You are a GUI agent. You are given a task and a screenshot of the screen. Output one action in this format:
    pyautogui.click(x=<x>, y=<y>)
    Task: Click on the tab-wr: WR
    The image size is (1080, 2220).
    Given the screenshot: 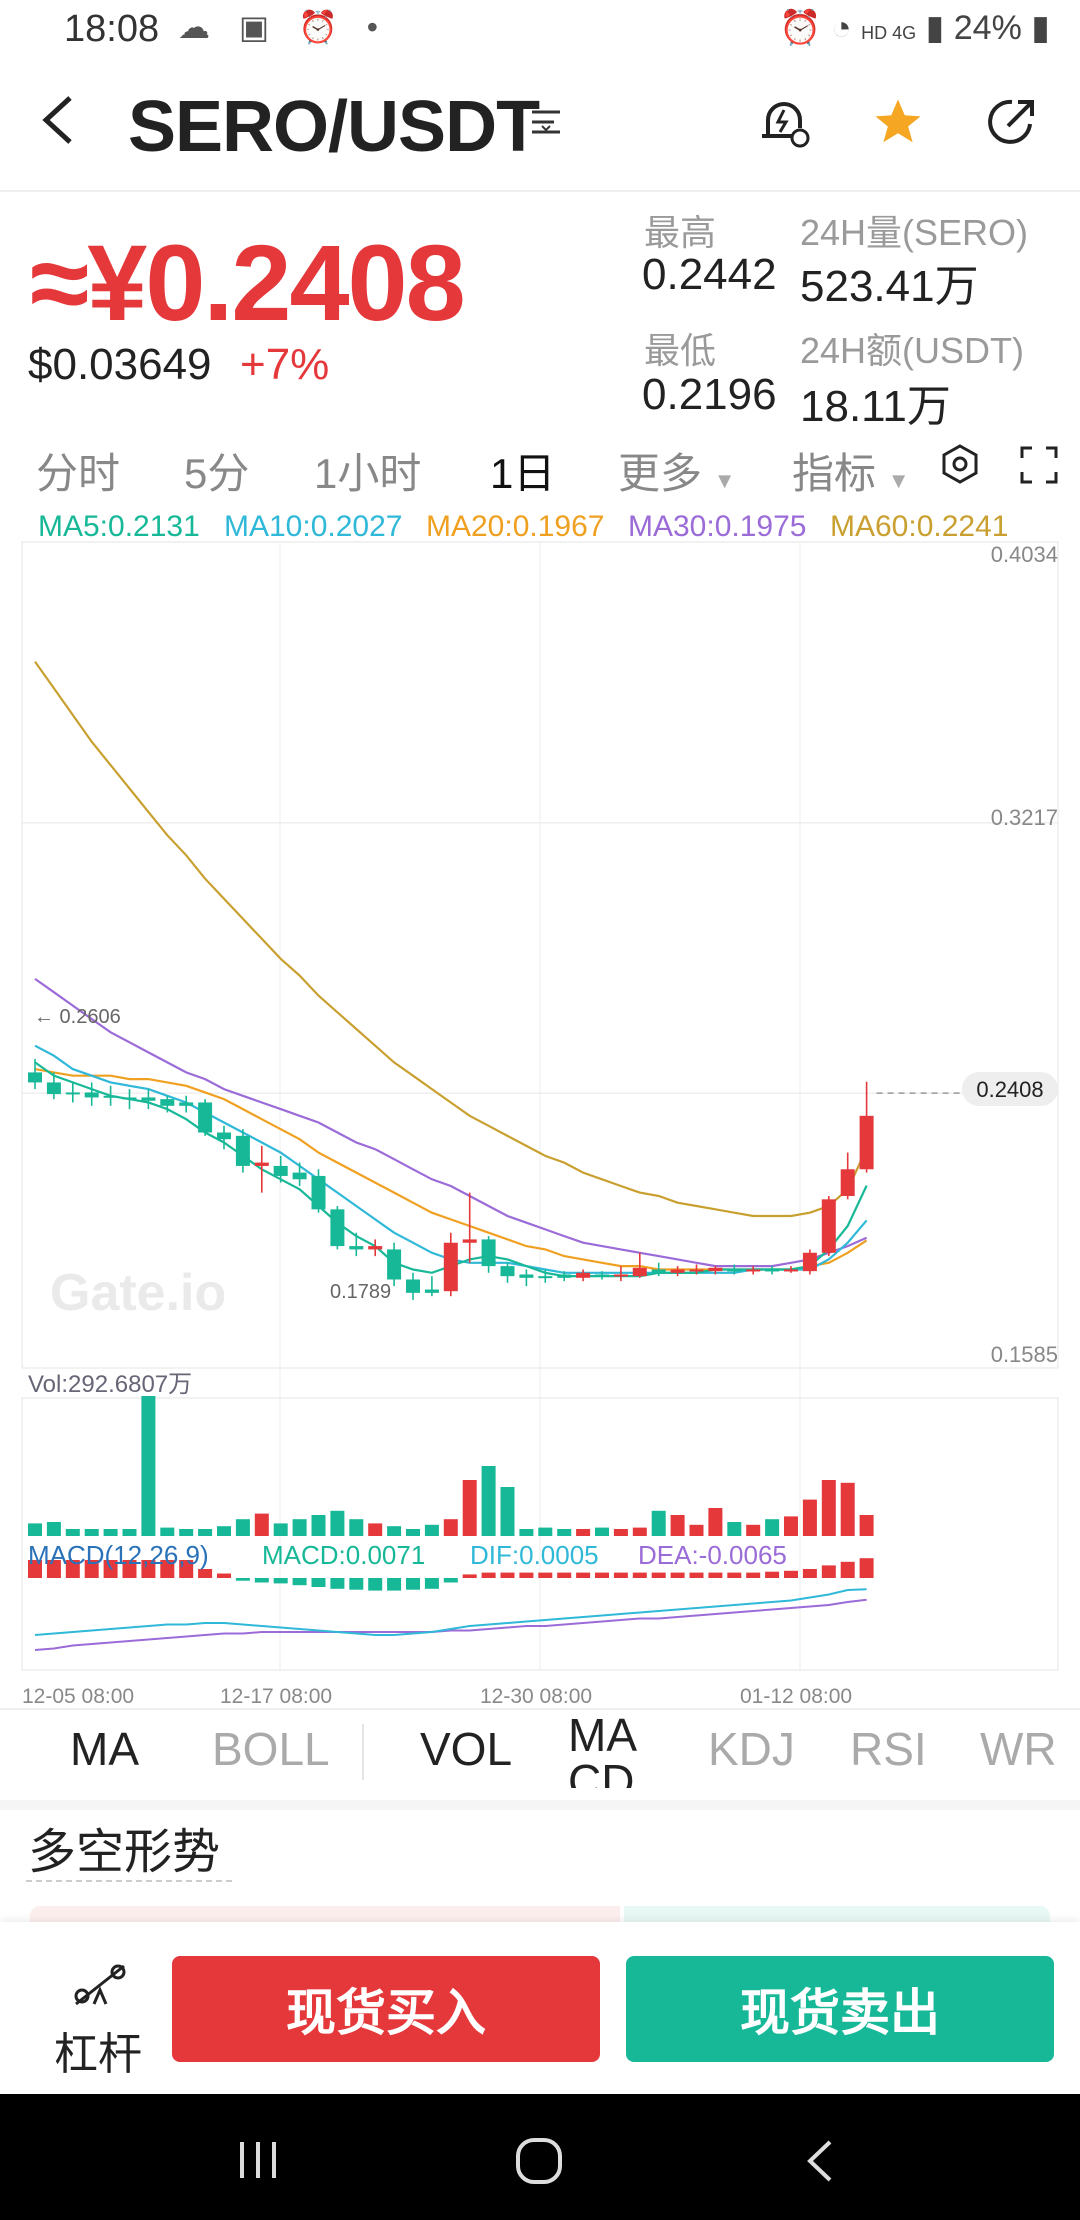 What is the action you would take?
    pyautogui.click(x=1018, y=1749)
    